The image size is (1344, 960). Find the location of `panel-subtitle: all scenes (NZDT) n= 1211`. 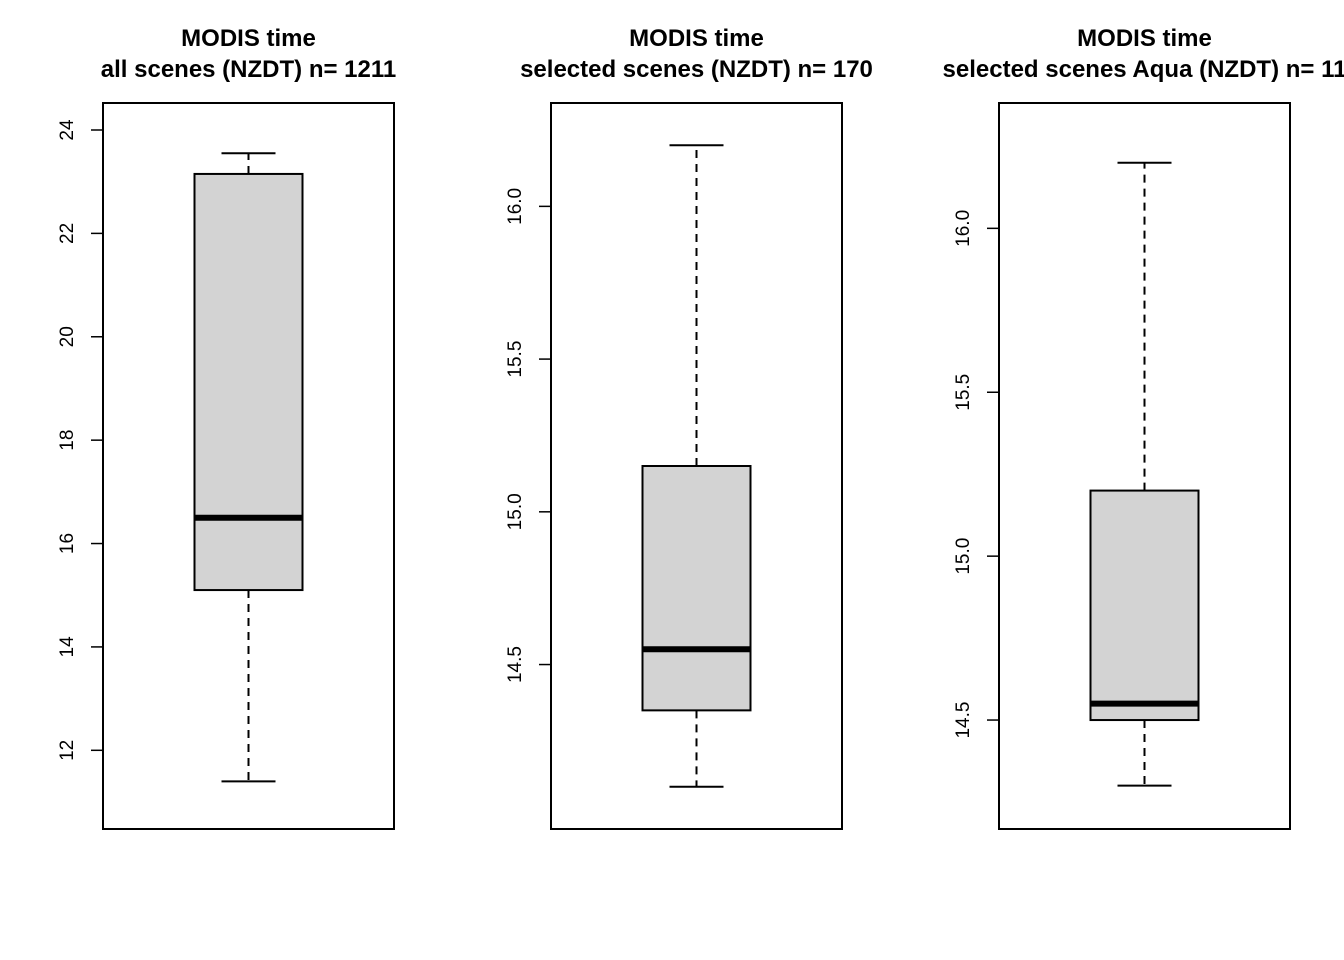

panel-subtitle: all scenes (NZDT) n= 1211 is located at coordinates (248, 69).